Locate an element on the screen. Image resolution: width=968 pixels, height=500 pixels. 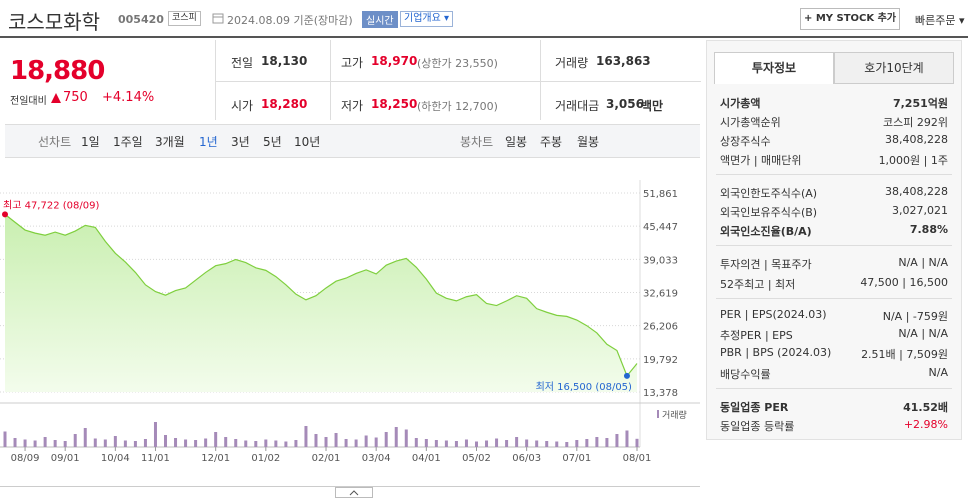
high-annotation: 최고 47,722 (08/09) is located at coordinates (51, 205).